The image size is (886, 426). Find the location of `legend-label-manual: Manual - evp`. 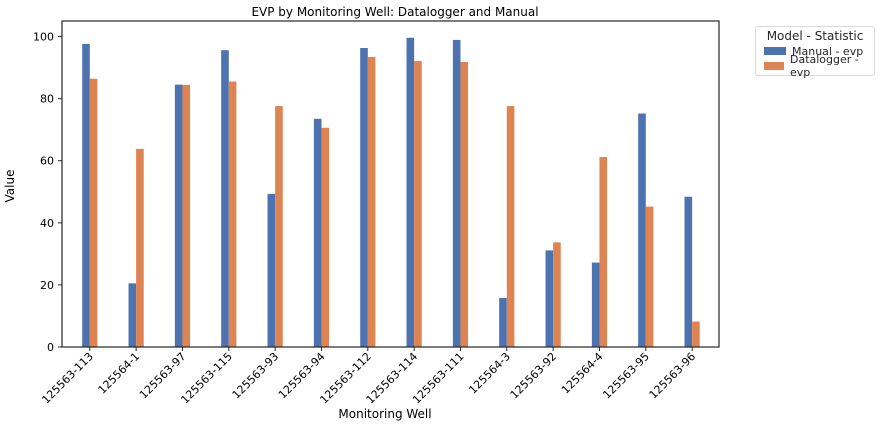

legend-label-manual: Manual - evp is located at coordinates (828, 51).